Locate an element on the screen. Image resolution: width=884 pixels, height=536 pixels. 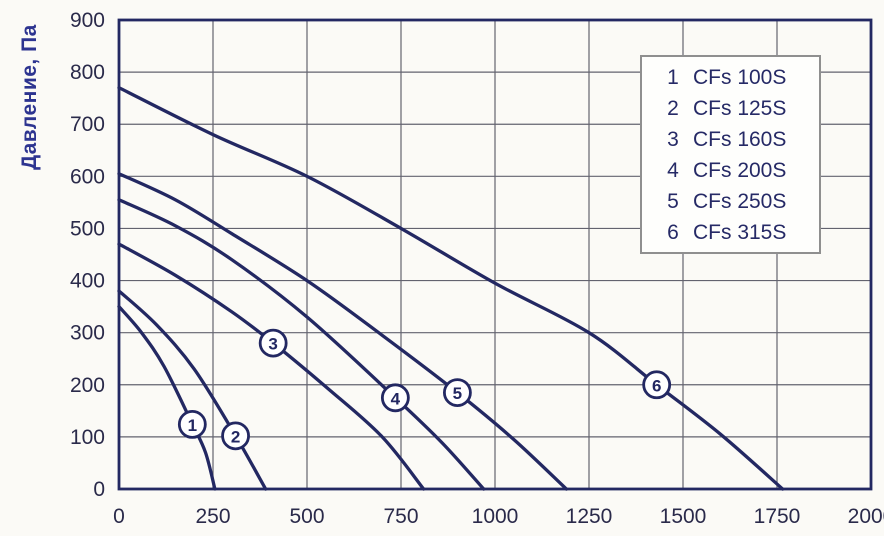
y-axis-title: Давление, Па is located at coordinates (29, 97).